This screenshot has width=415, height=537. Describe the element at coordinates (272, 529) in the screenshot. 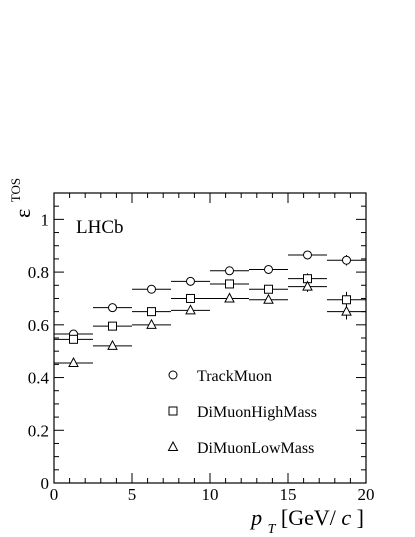

I see `x-axis-label-subscript: T` at that location.